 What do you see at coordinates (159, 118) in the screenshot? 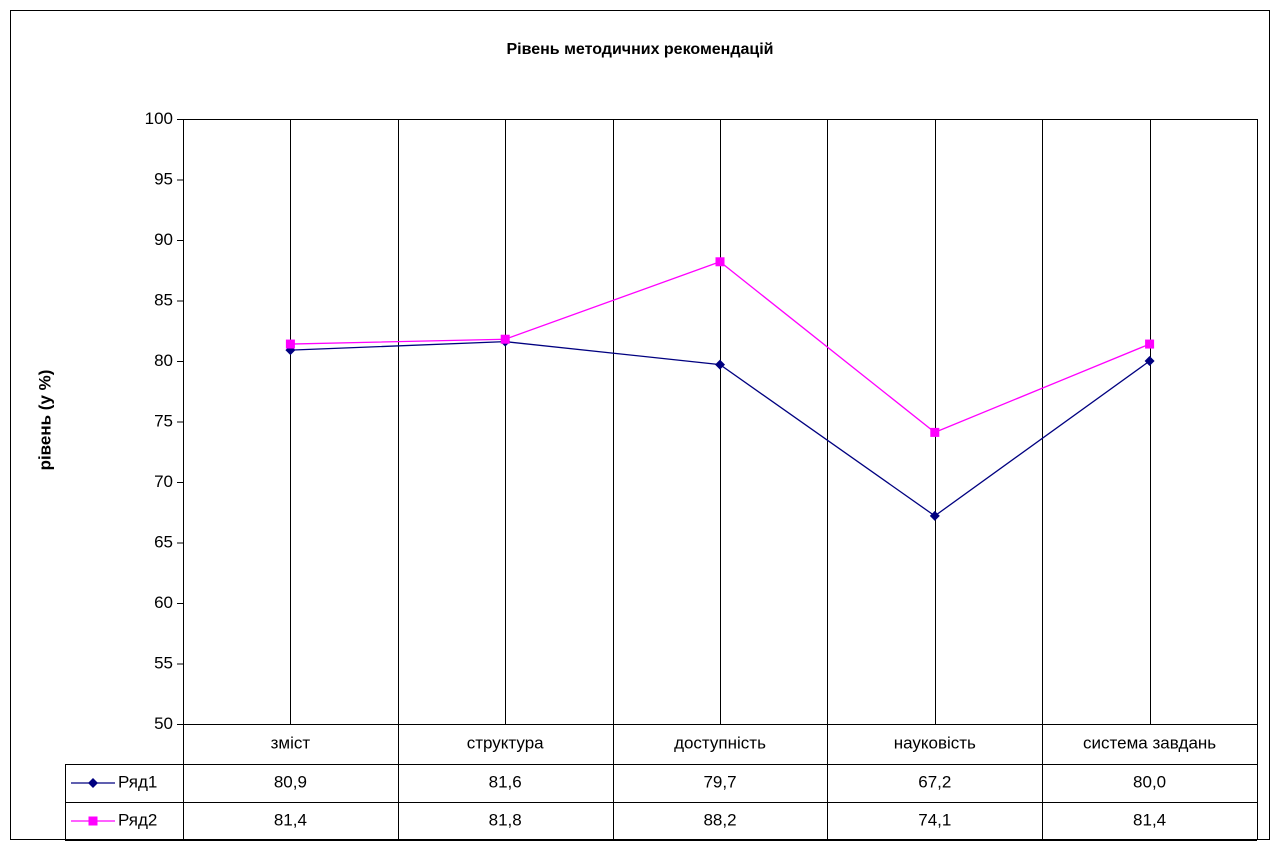
I see `y-tick-label: 100` at bounding box center [159, 118].